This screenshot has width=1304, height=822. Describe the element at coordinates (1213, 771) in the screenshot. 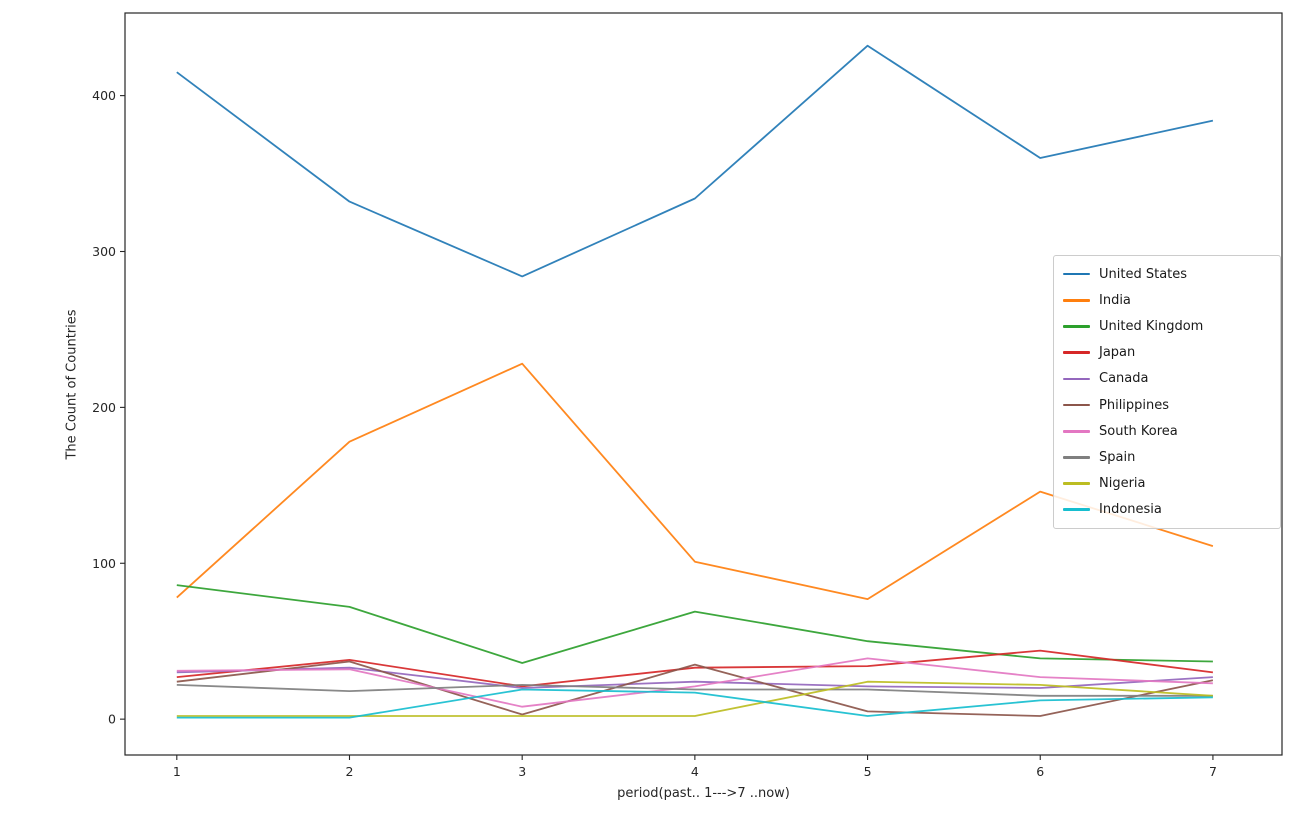

I see `x-tick-label: 7` at that location.